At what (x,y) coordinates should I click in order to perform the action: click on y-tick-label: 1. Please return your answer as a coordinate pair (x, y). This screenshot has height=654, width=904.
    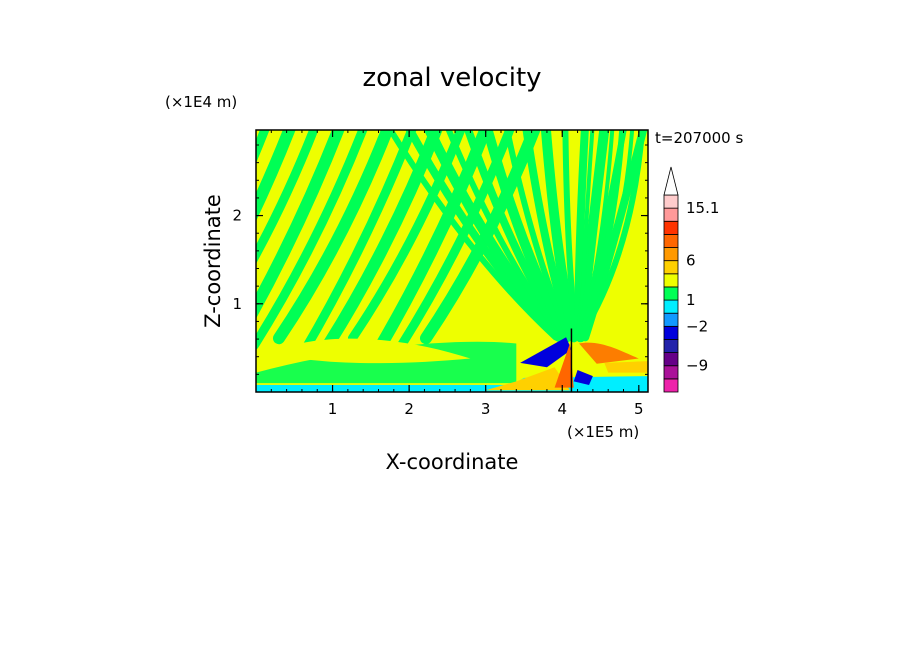
    Looking at the image, I should click on (237, 304).